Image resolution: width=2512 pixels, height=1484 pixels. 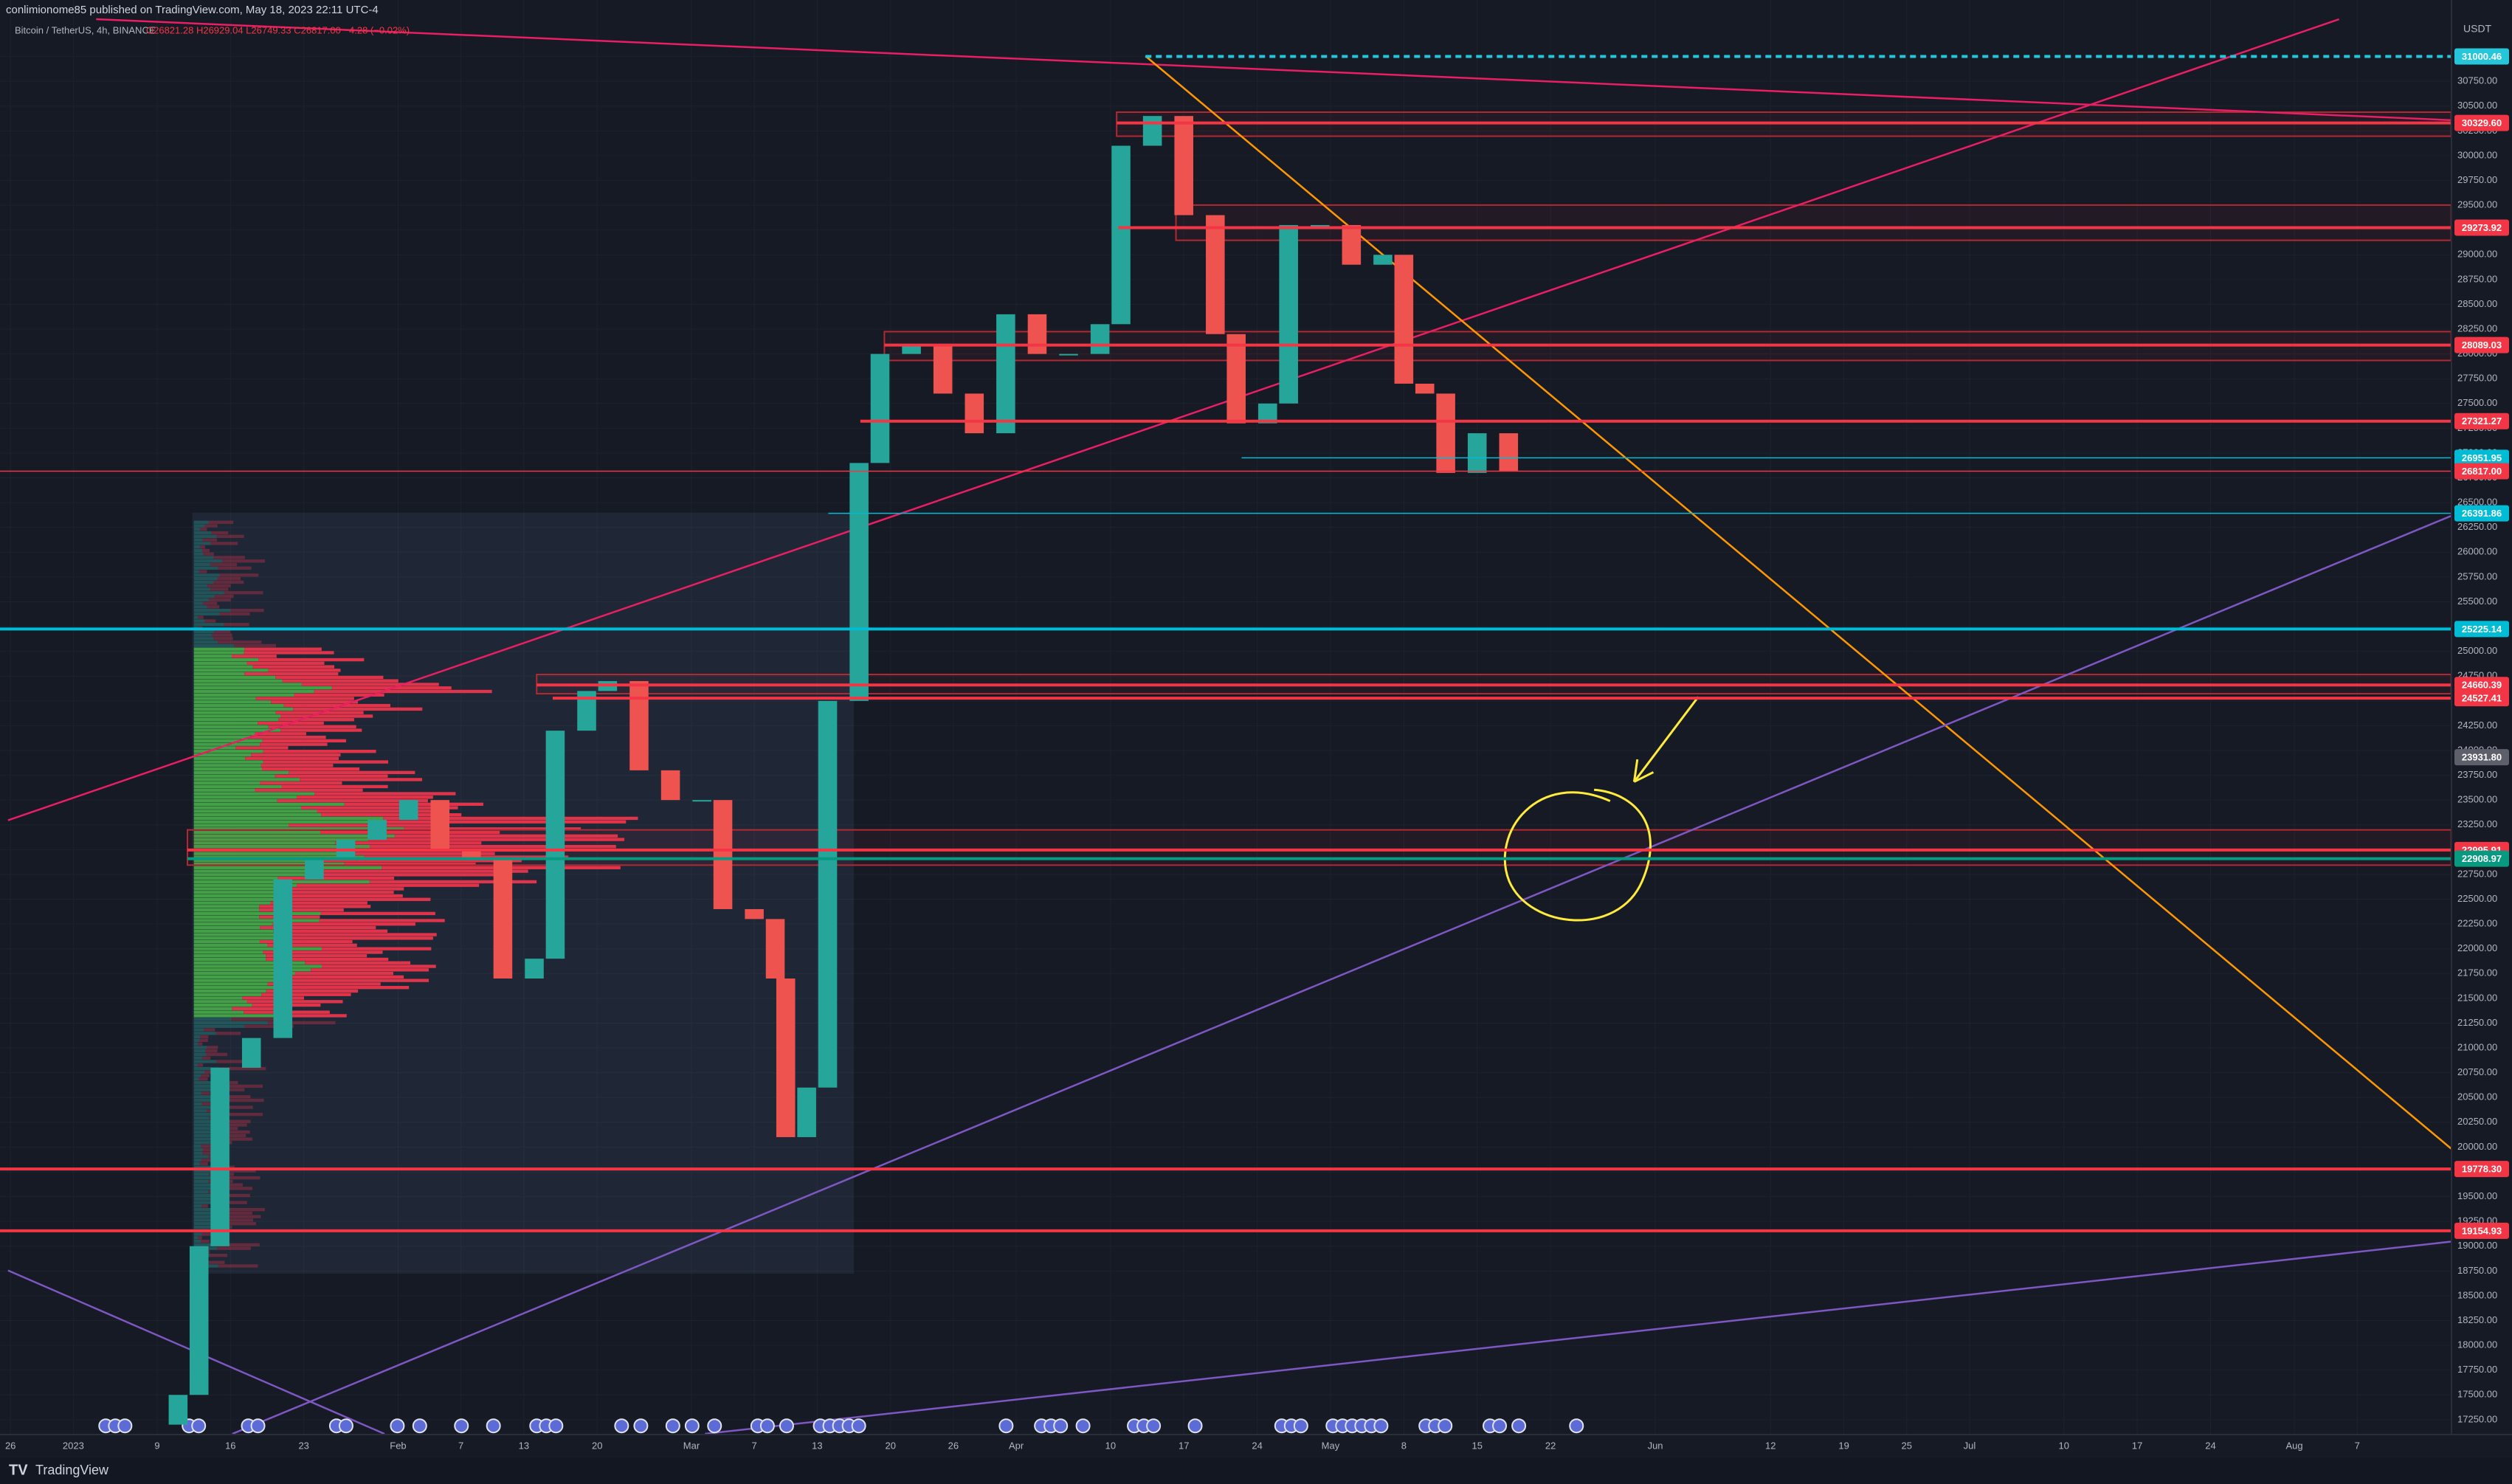 I want to click on y-tick-label: 22500.00, so click(x=2477, y=898).